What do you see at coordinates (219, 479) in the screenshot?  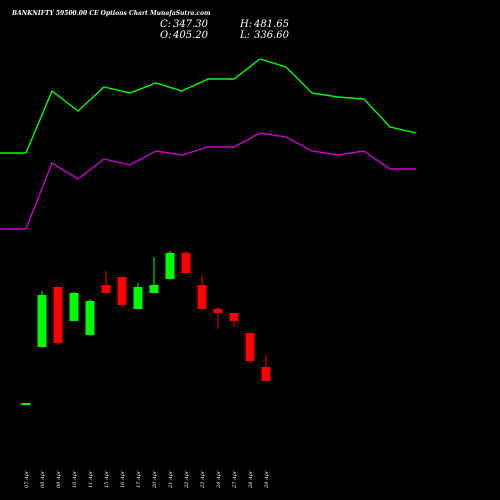 I see `x-tick-label: 24 Apr` at bounding box center [219, 479].